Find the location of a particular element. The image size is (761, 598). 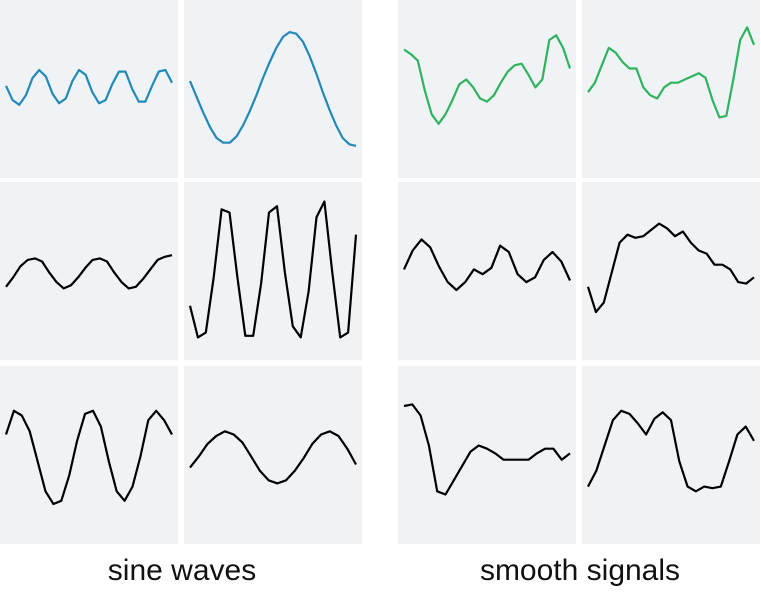

group-label: smooth signals is located at coordinates (580, 570).